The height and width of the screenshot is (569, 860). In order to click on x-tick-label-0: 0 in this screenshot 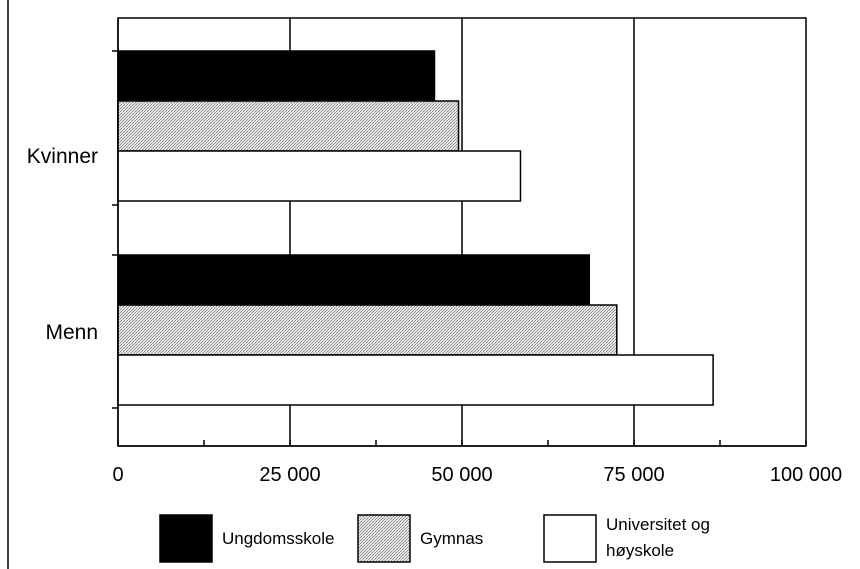, I will do `click(117, 475)`.